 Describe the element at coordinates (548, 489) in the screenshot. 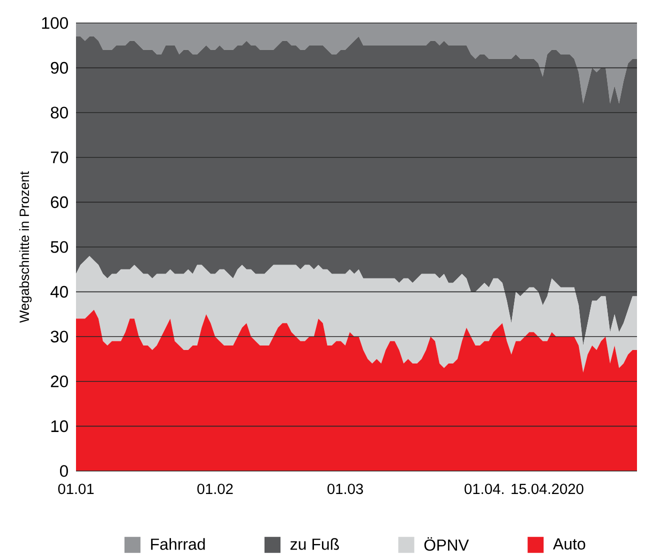

I see `x-tick-label: 15.04.2020` at that location.